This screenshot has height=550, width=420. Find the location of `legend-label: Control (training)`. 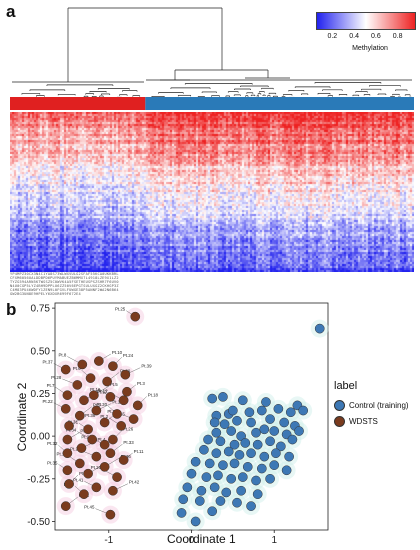

legend-label: Control (training) is located at coordinates (379, 405).